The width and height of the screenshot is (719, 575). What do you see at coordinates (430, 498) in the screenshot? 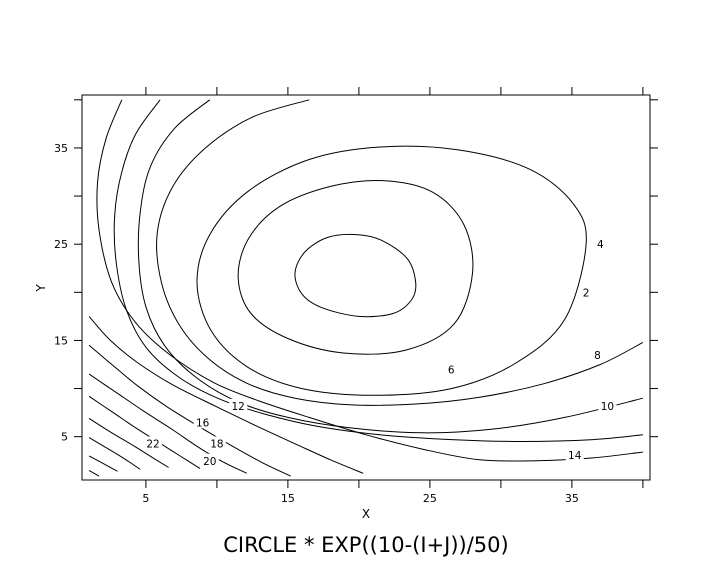
I see `x-tick-label: 25` at bounding box center [430, 498].